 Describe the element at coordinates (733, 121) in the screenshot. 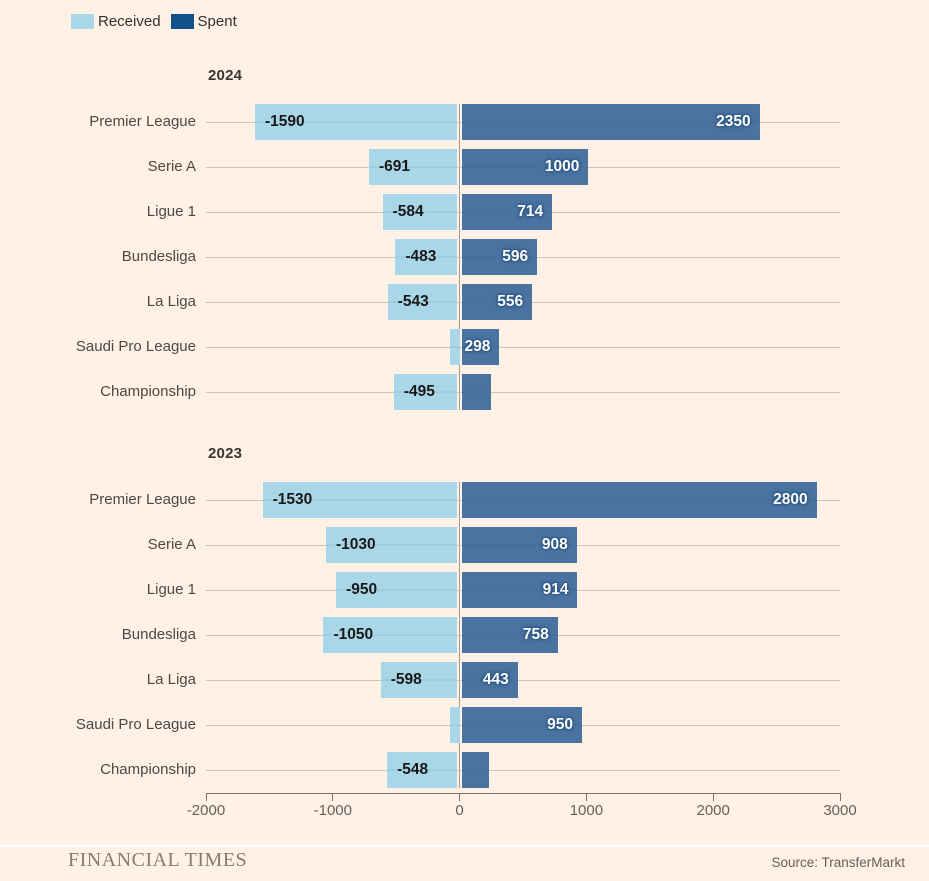

I see `spent-value-label: 2350` at that location.